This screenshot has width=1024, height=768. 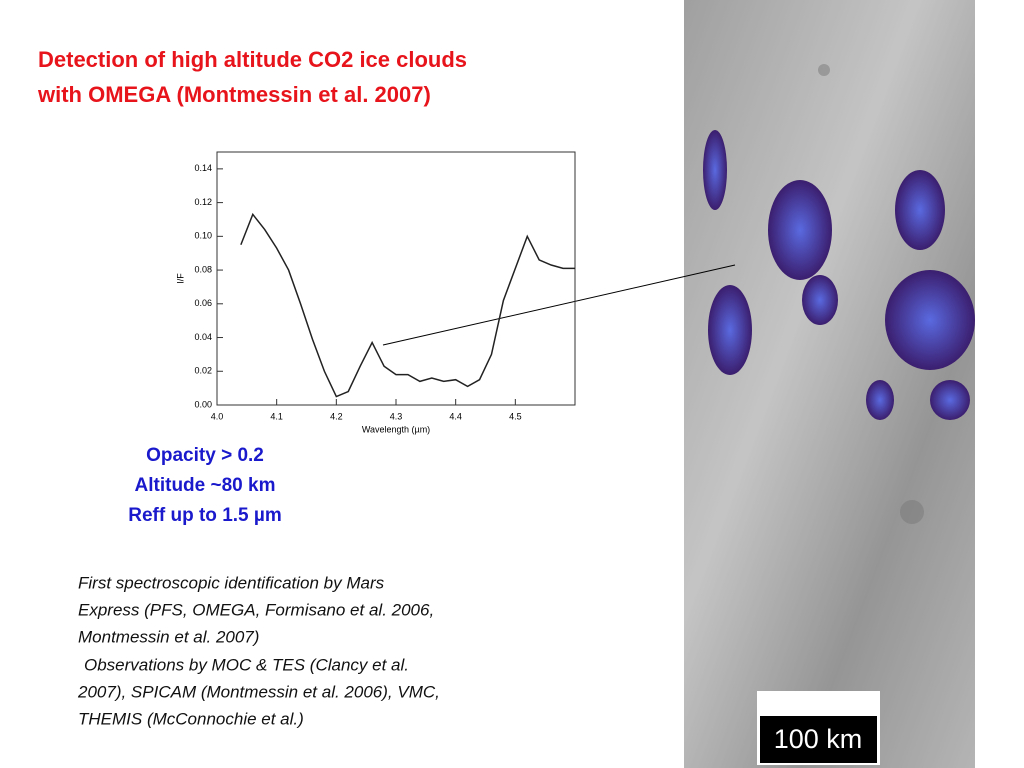 What do you see at coordinates (203, 404) in the screenshot?
I see `y-tick-label: 0.00` at bounding box center [203, 404].